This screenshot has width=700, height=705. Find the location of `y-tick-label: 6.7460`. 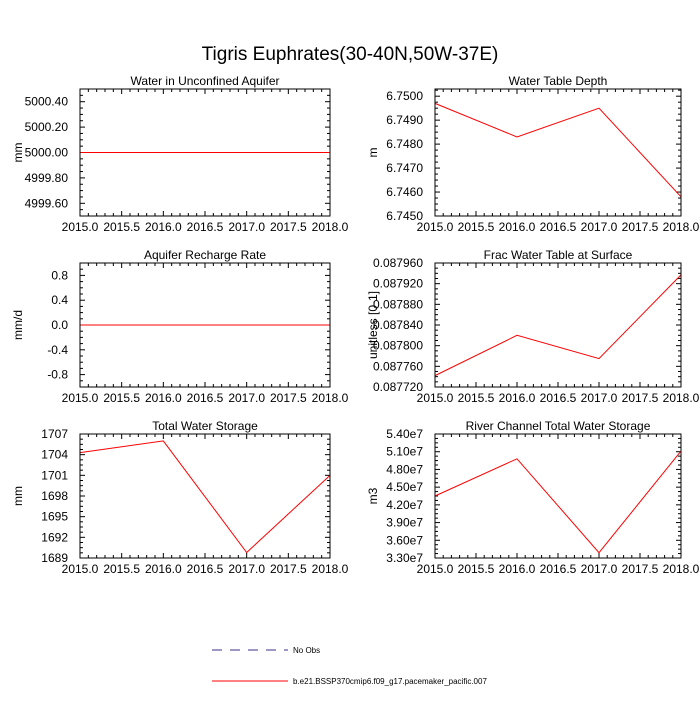

y-tick-label: 6.7460 is located at coordinates (404, 192).